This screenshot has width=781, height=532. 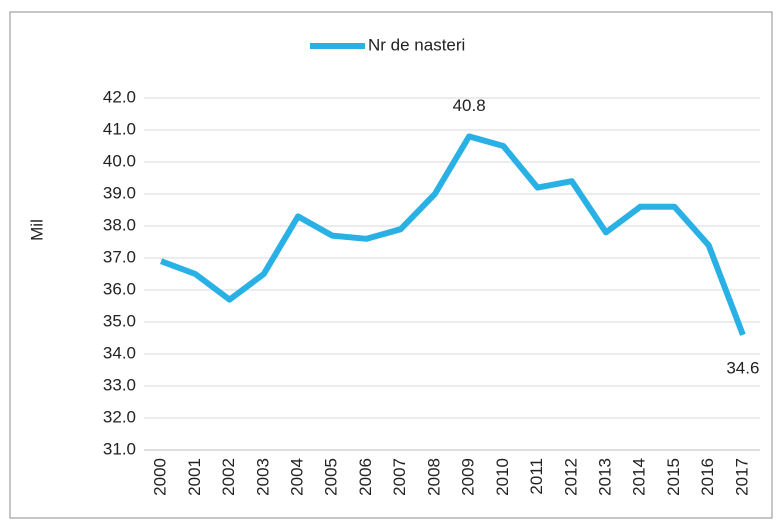 What do you see at coordinates (742, 367) in the screenshot?
I see `data-label: 34.6` at bounding box center [742, 367].